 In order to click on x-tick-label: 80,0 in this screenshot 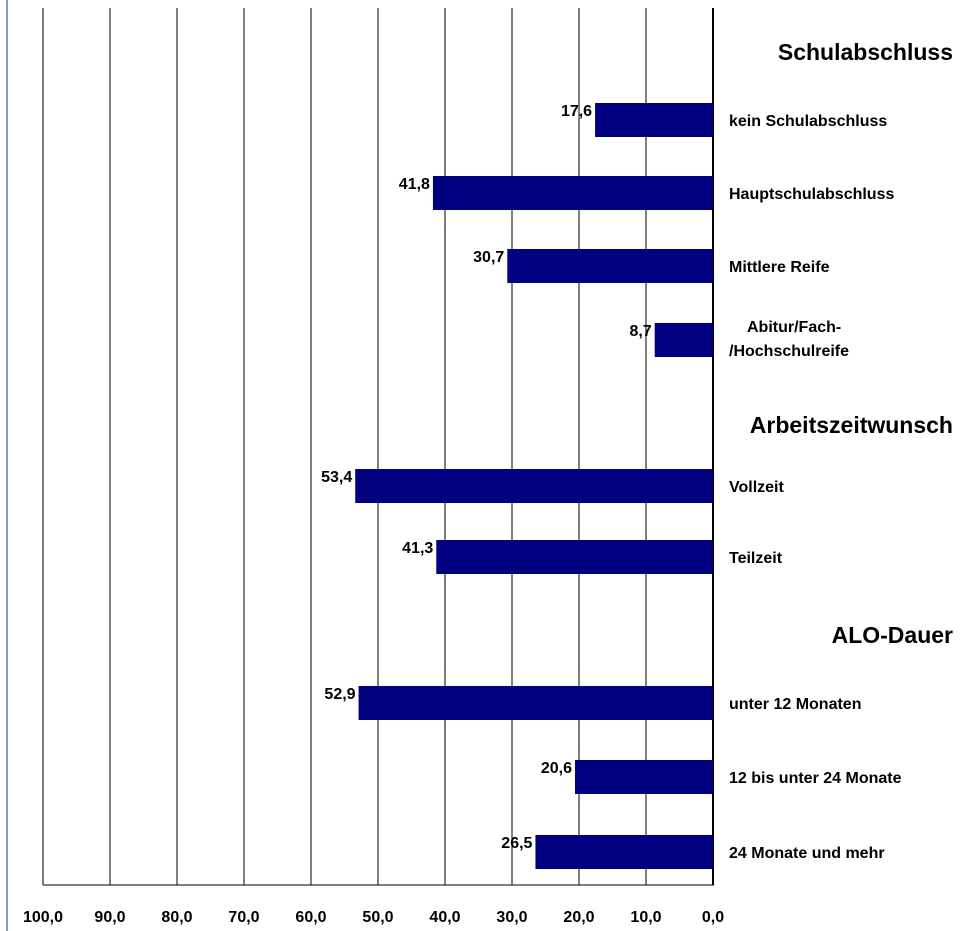, I will do `click(176, 917)`.